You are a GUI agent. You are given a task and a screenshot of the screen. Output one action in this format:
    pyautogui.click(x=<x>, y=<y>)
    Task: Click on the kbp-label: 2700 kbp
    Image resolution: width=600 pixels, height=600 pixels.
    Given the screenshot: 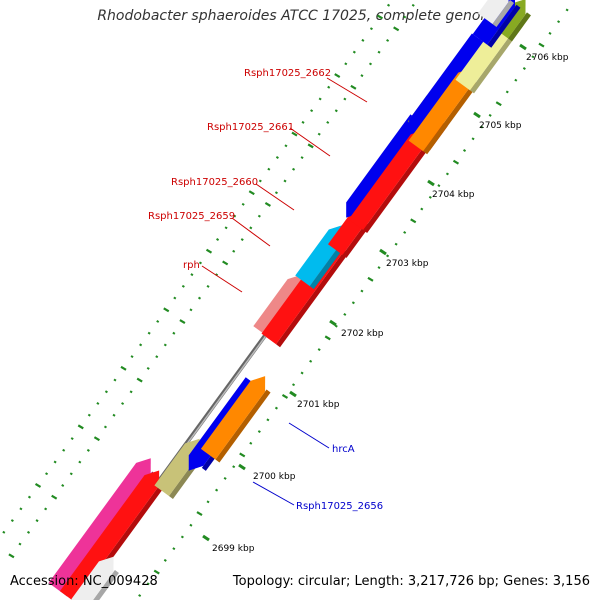 What is the action you would take?
    pyautogui.click(x=274, y=477)
    